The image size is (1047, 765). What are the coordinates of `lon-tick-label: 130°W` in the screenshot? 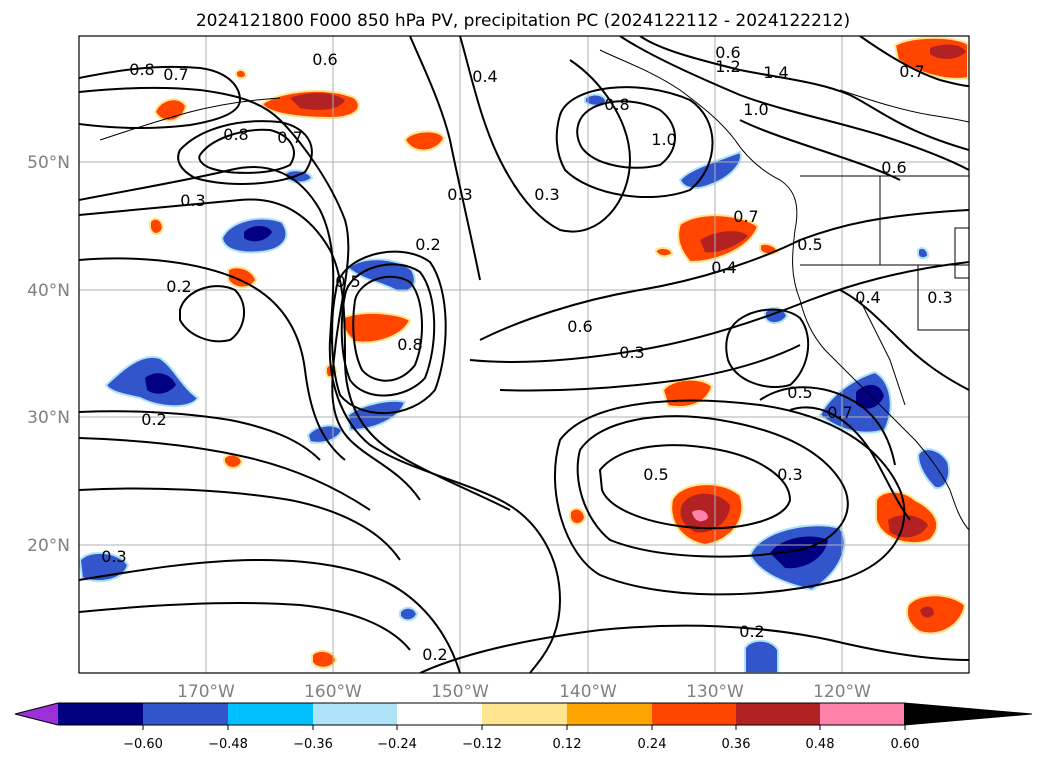 It's located at (715, 692).